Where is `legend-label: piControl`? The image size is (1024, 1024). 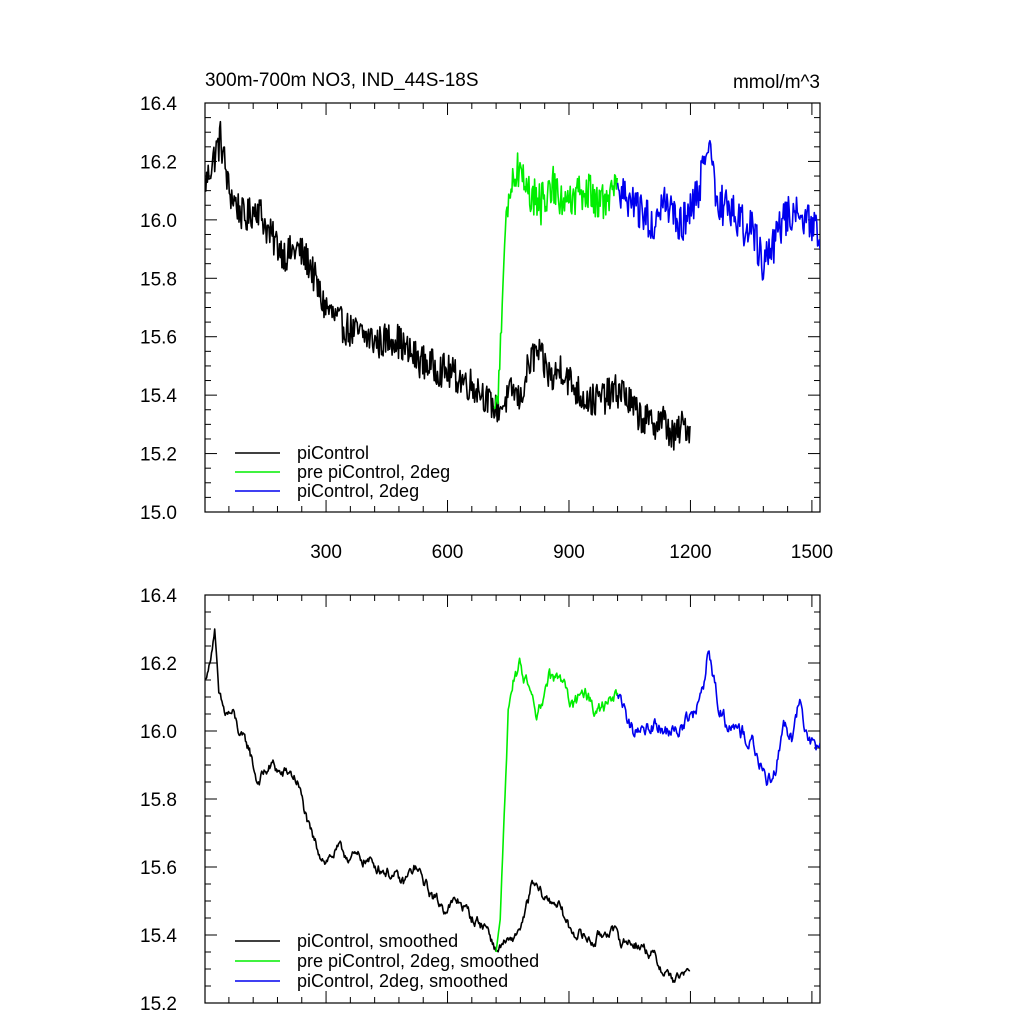 legend-label: piControl is located at coordinates (333, 453).